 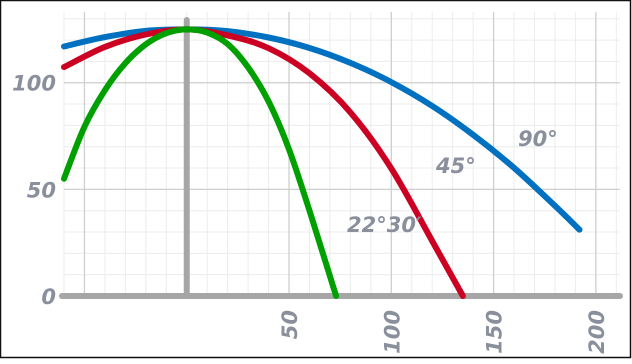 I want to click on y-tick-label: 100, so click(x=34, y=84).